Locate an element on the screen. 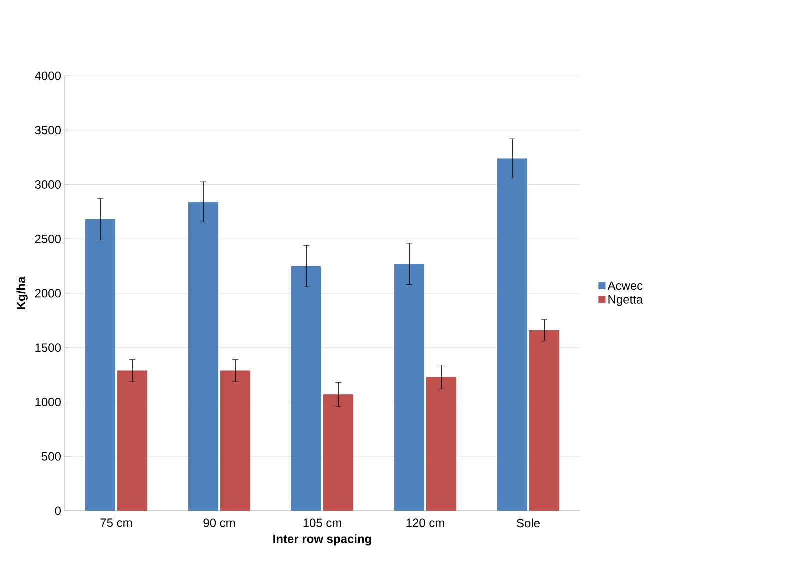  x-tick-label: 105 cm is located at coordinates (323, 523).